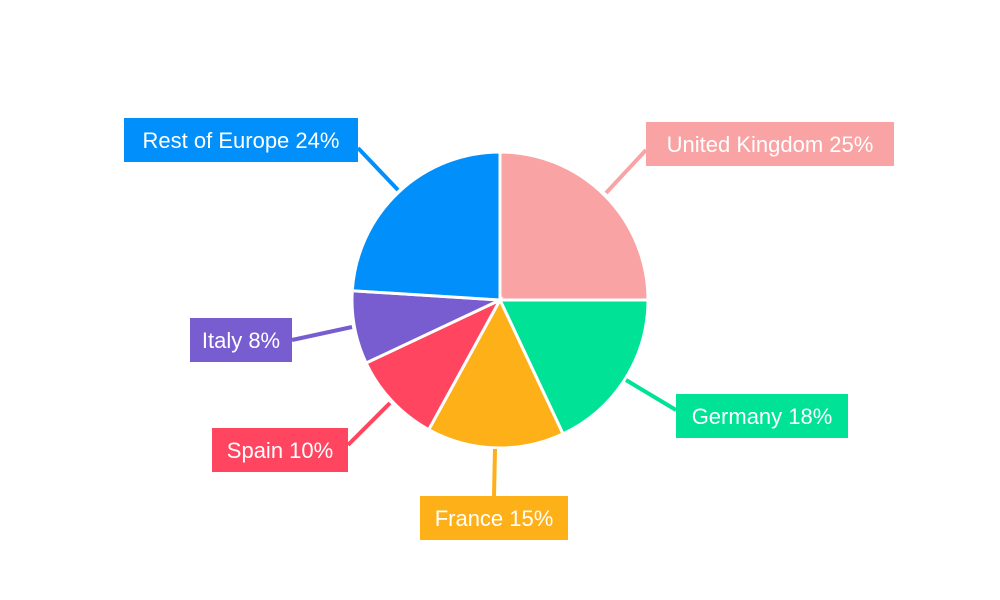  Describe the element at coordinates (574, 226) in the screenshot. I see `pie-slice-united-kingdom` at that location.